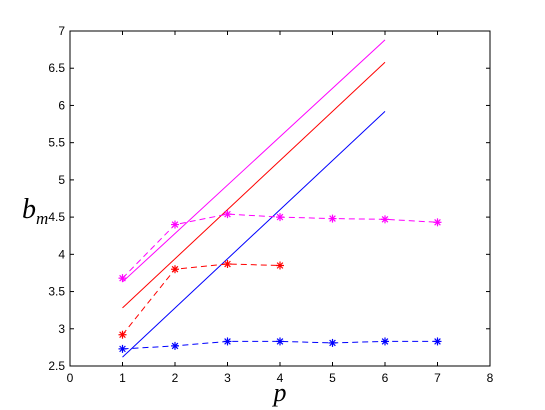  Describe the element at coordinates (56, 366) in the screenshot. I see `y-tick-label: 2.5` at that location.